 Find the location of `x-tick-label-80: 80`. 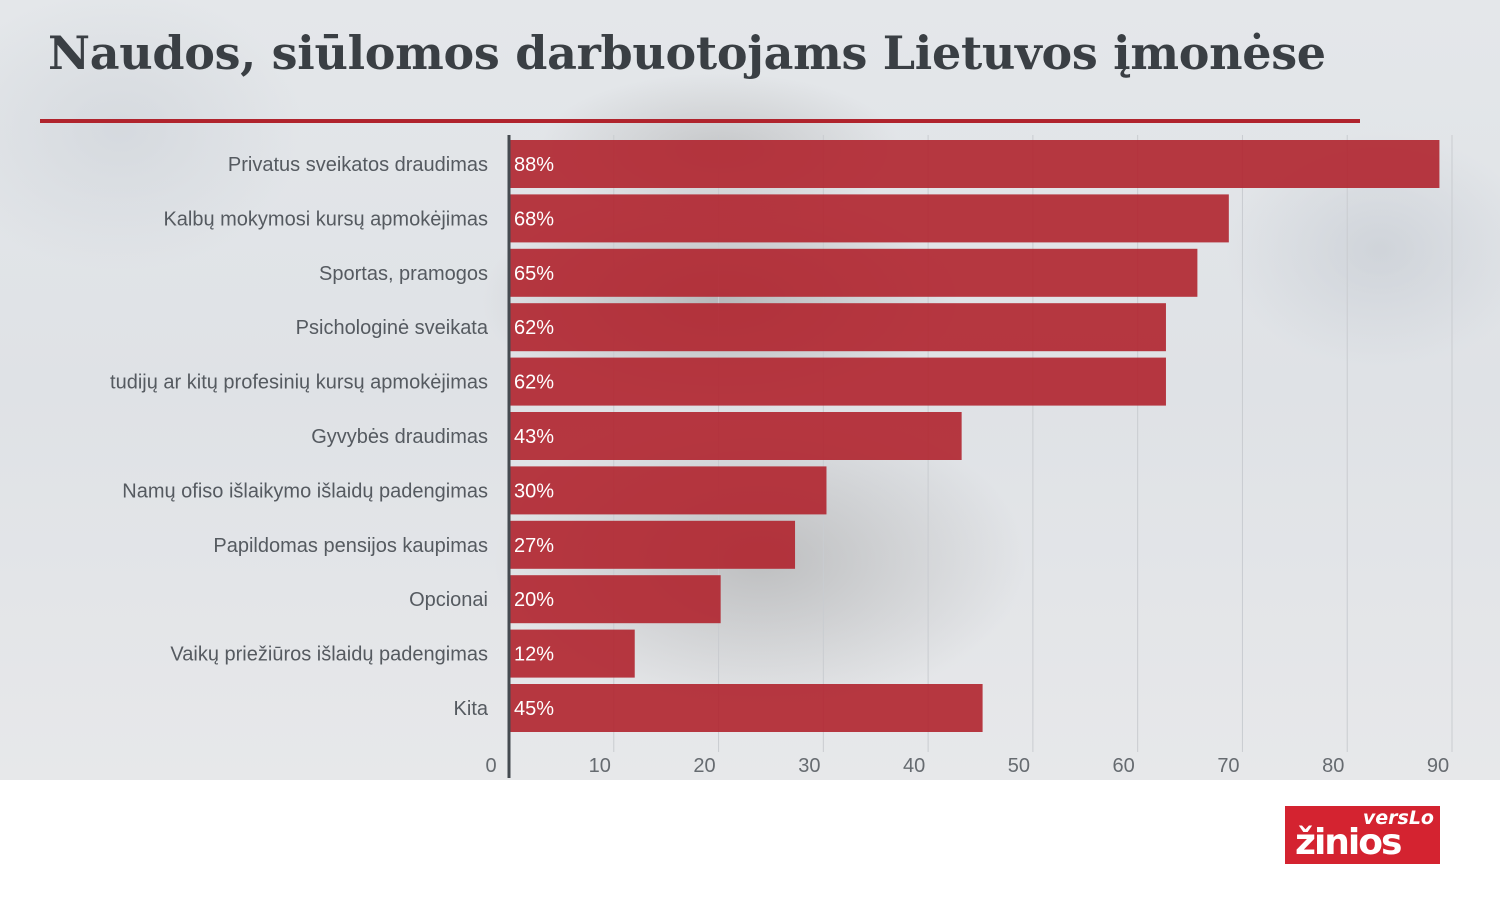

x-tick-label-80: 80 is located at coordinates (1333, 766).